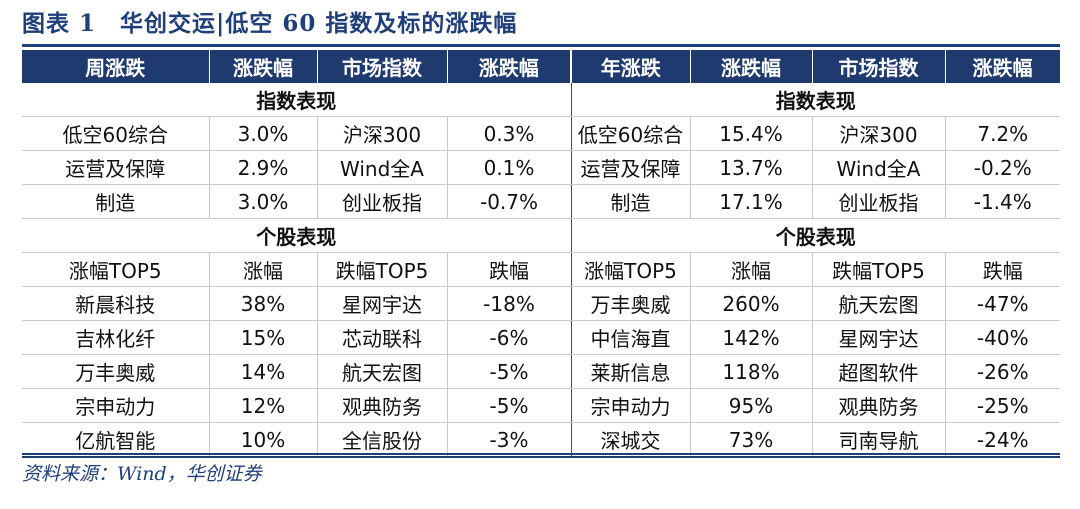  Describe the element at coordinates (751, 371) in the screenshot. I see `table-cell: 118%` at that location.